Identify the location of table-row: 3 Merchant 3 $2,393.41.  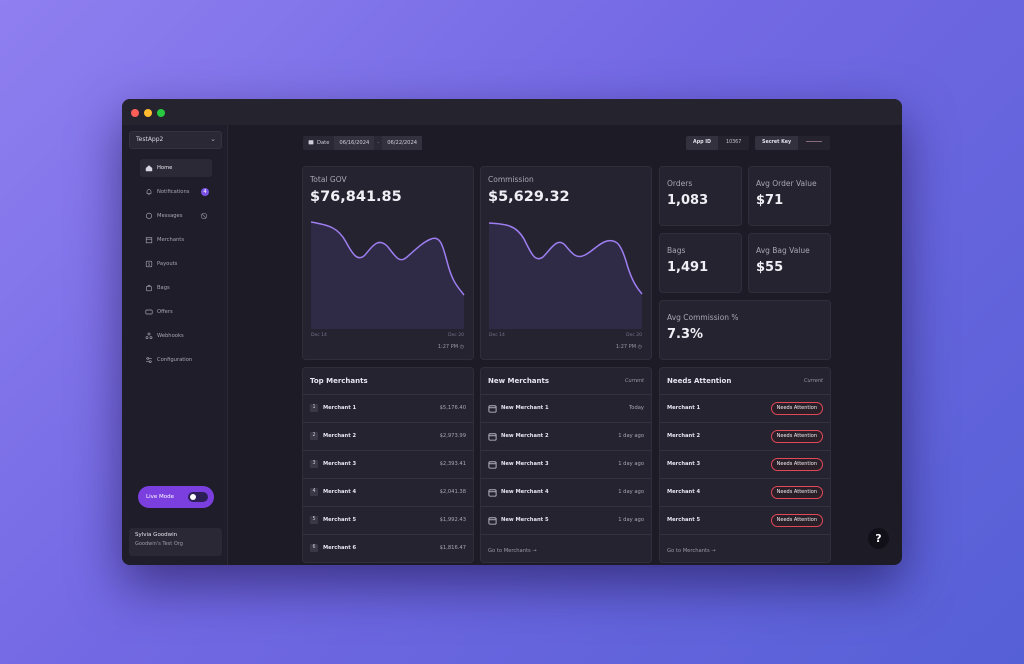
(388, 465).